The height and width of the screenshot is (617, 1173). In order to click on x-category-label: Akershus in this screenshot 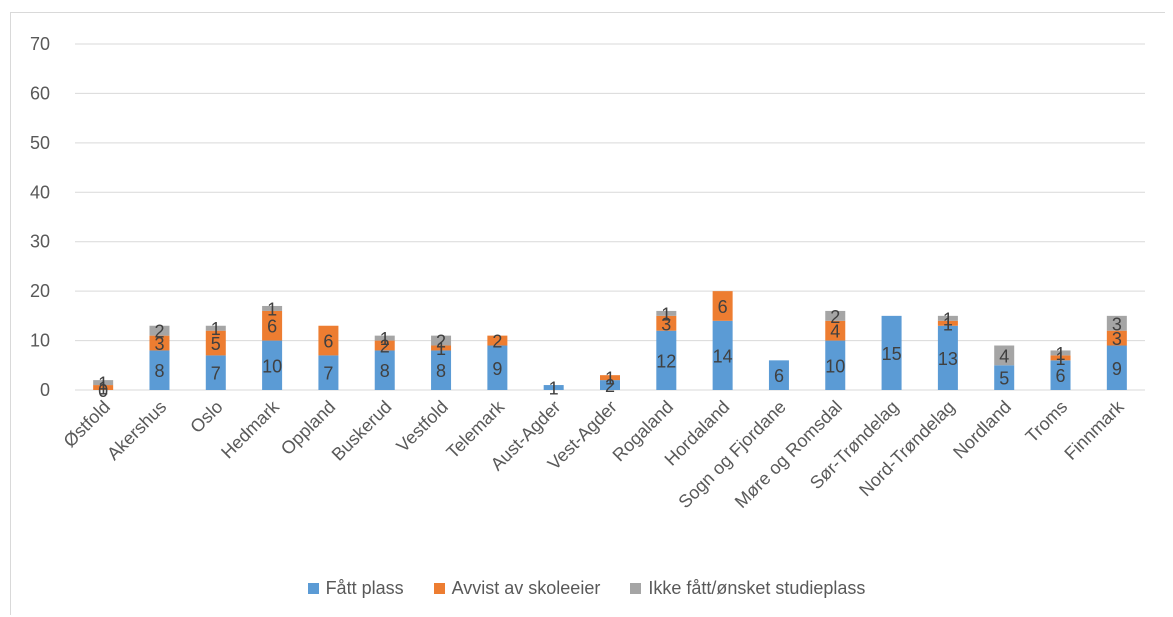, I will do `click(136, 430)`.